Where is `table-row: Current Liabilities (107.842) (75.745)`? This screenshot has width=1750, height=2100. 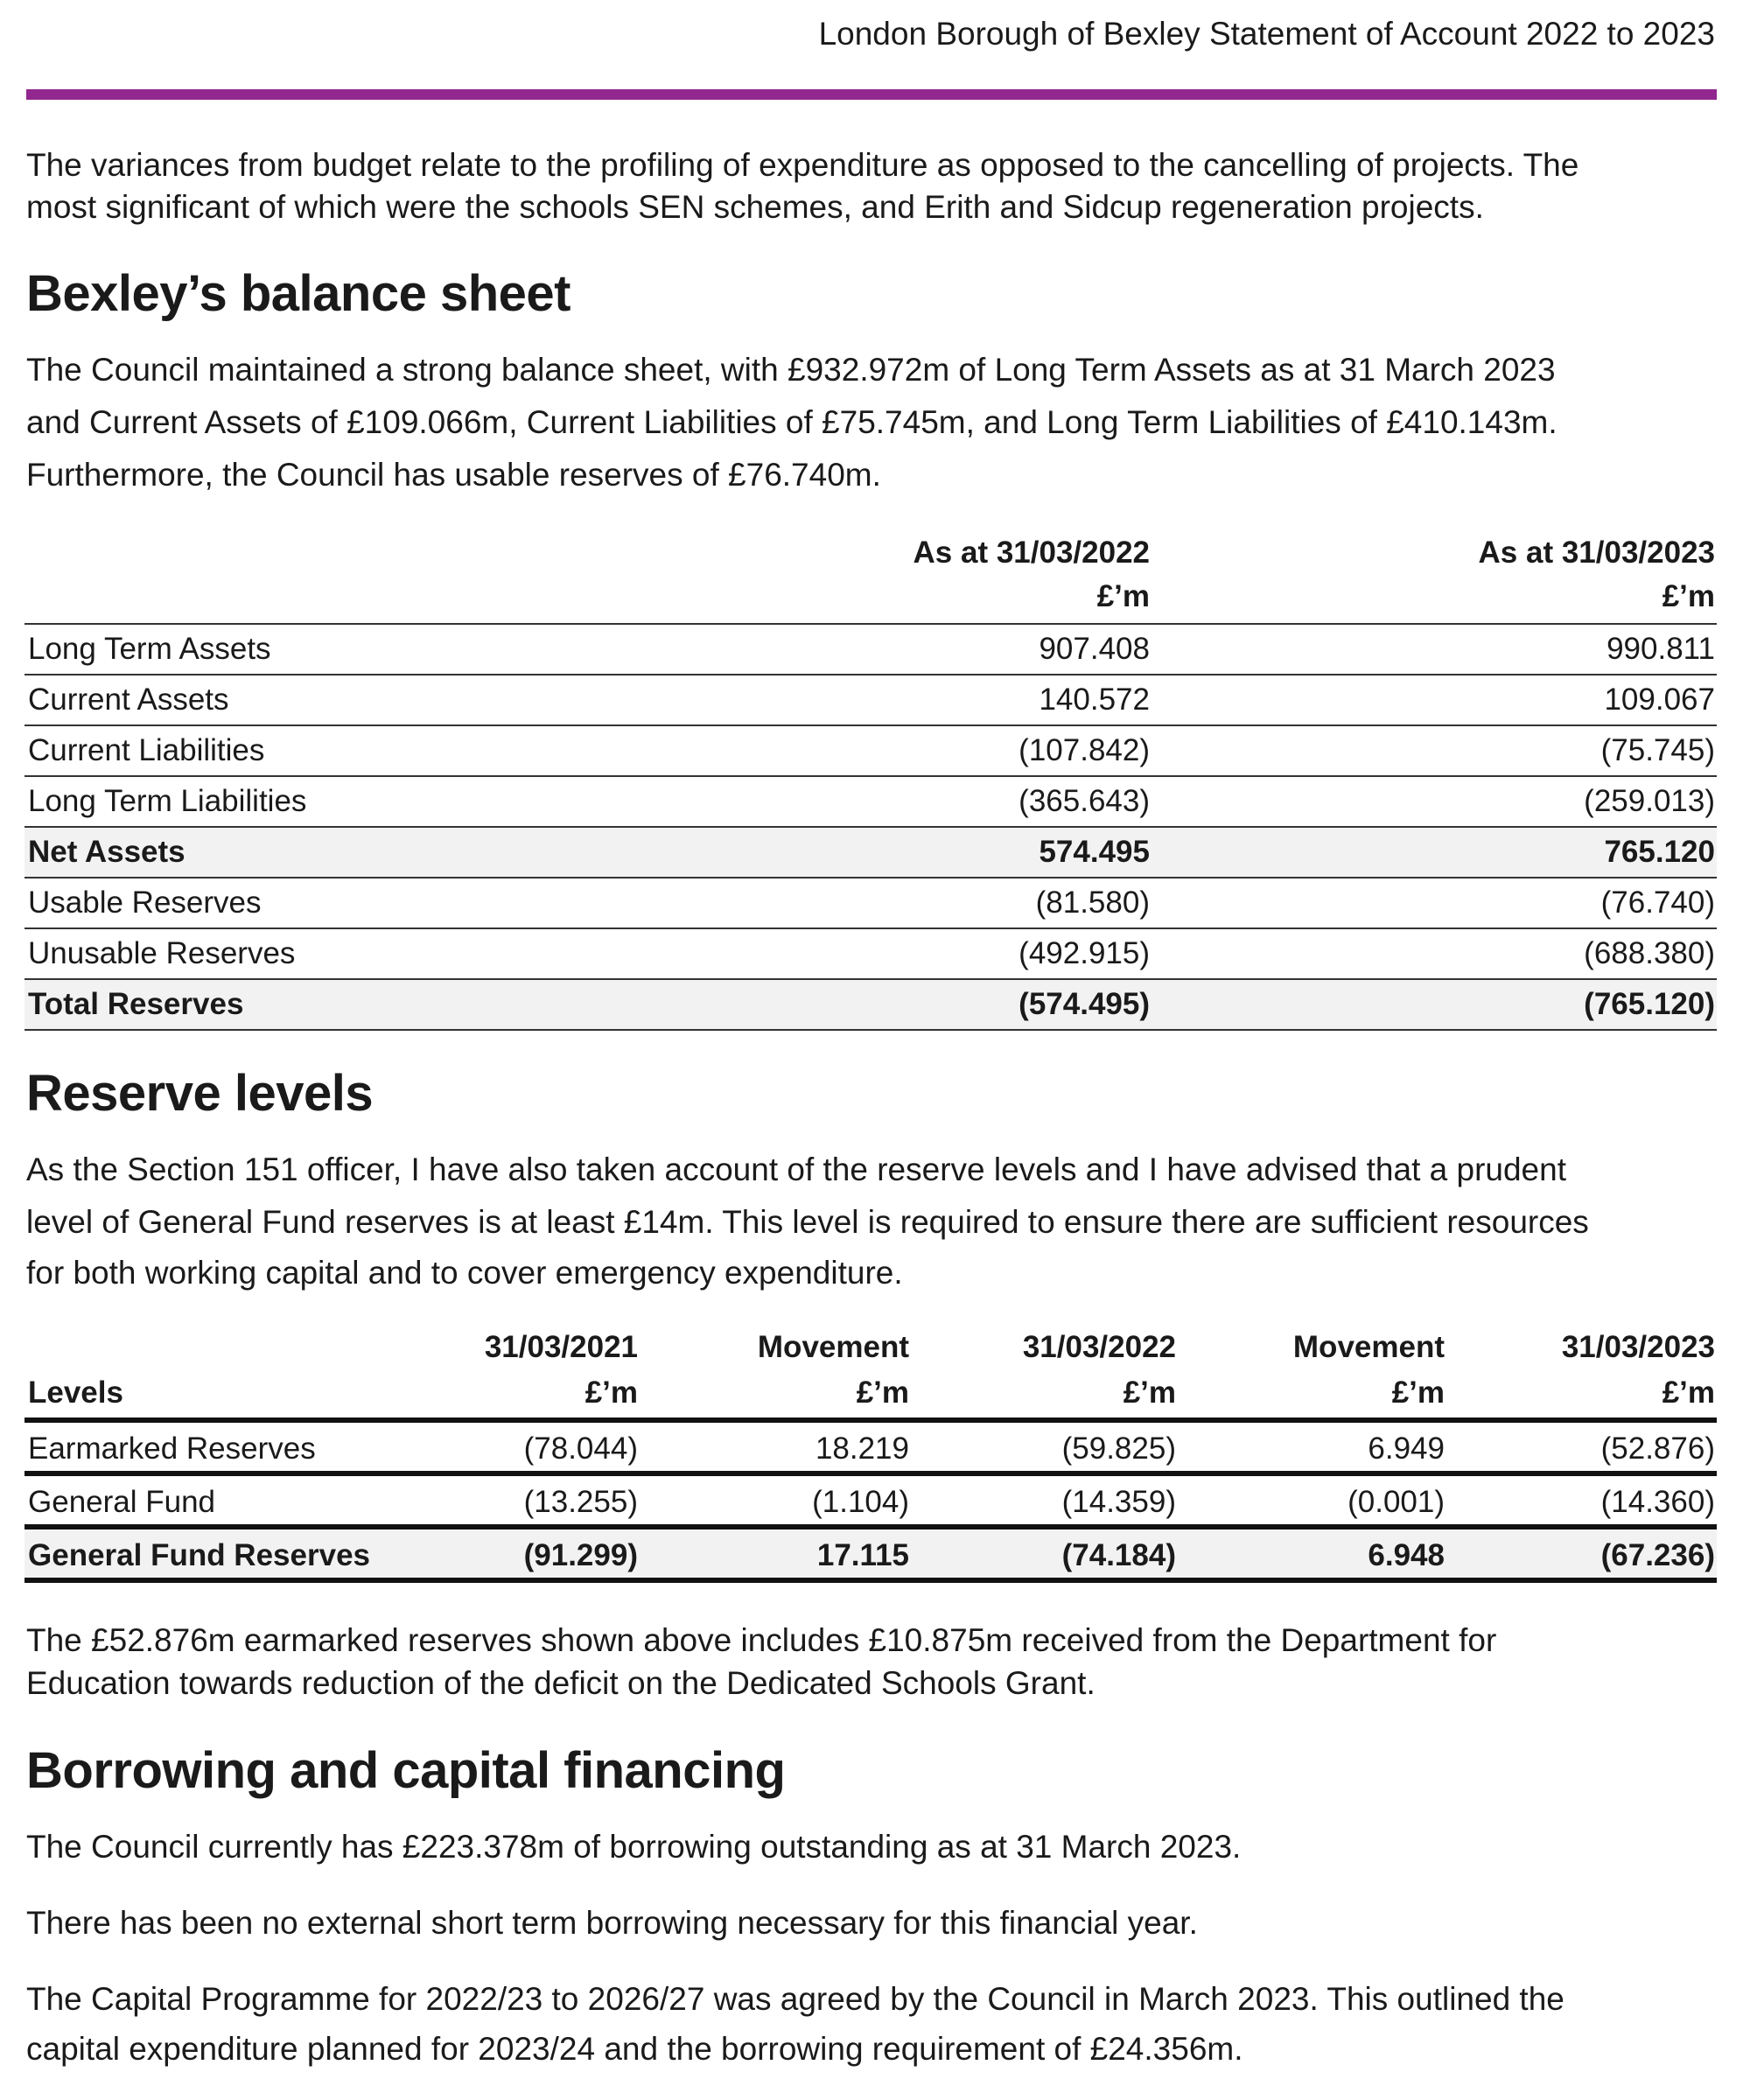 table-row: Current Liabilities (107.842) (75.745) is located at coordinates (870, 751).